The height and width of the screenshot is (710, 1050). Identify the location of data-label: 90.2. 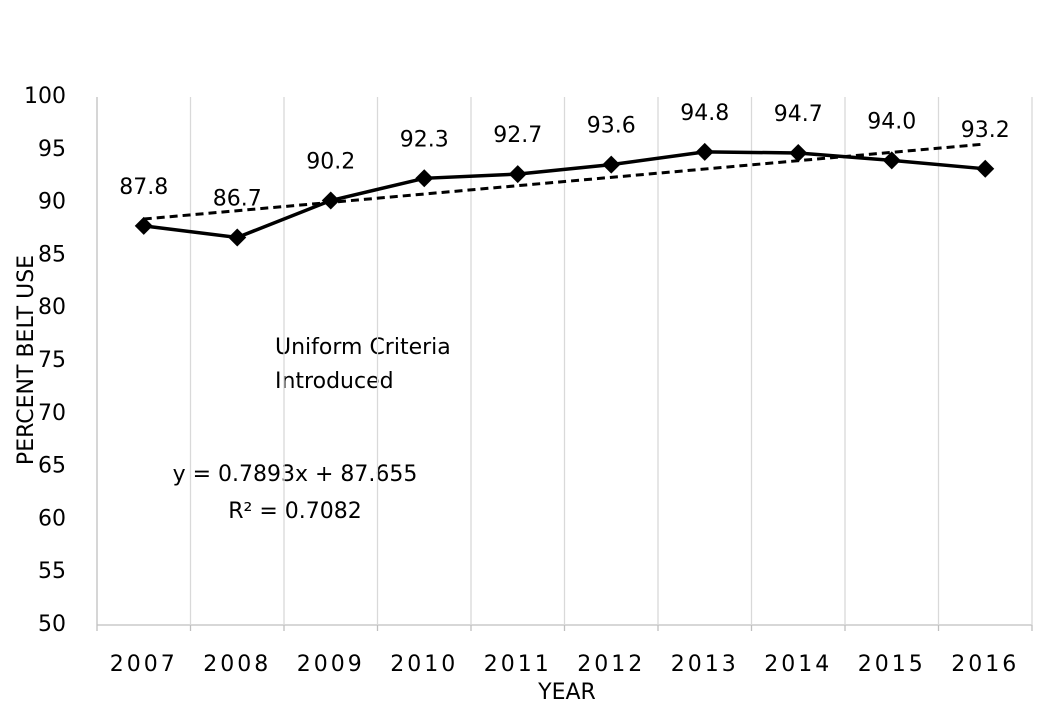
(330, 161).